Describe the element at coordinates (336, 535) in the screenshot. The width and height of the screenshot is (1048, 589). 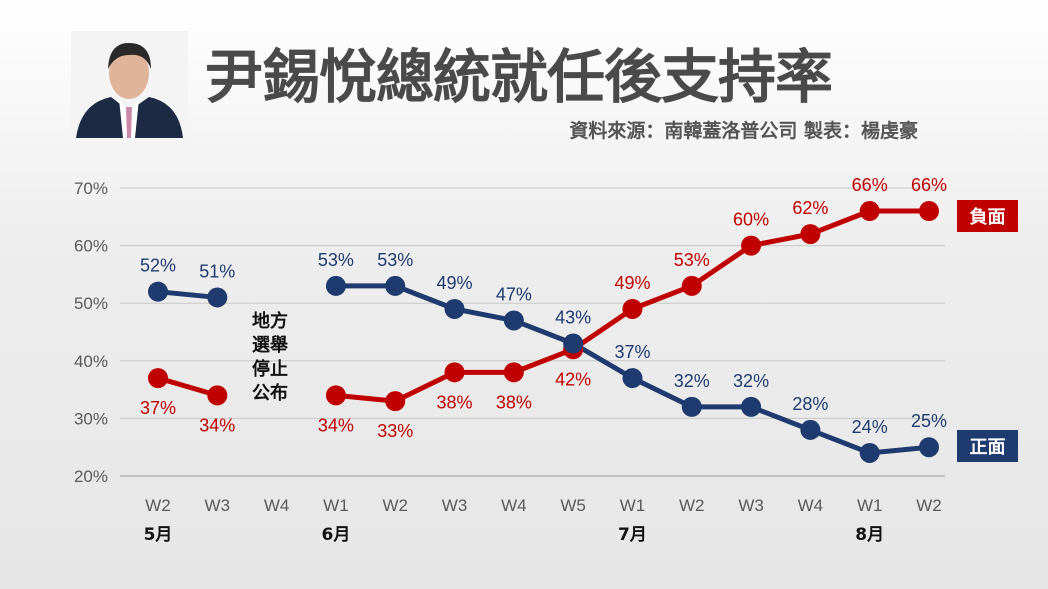
I see `month-label: 6月` at that location.